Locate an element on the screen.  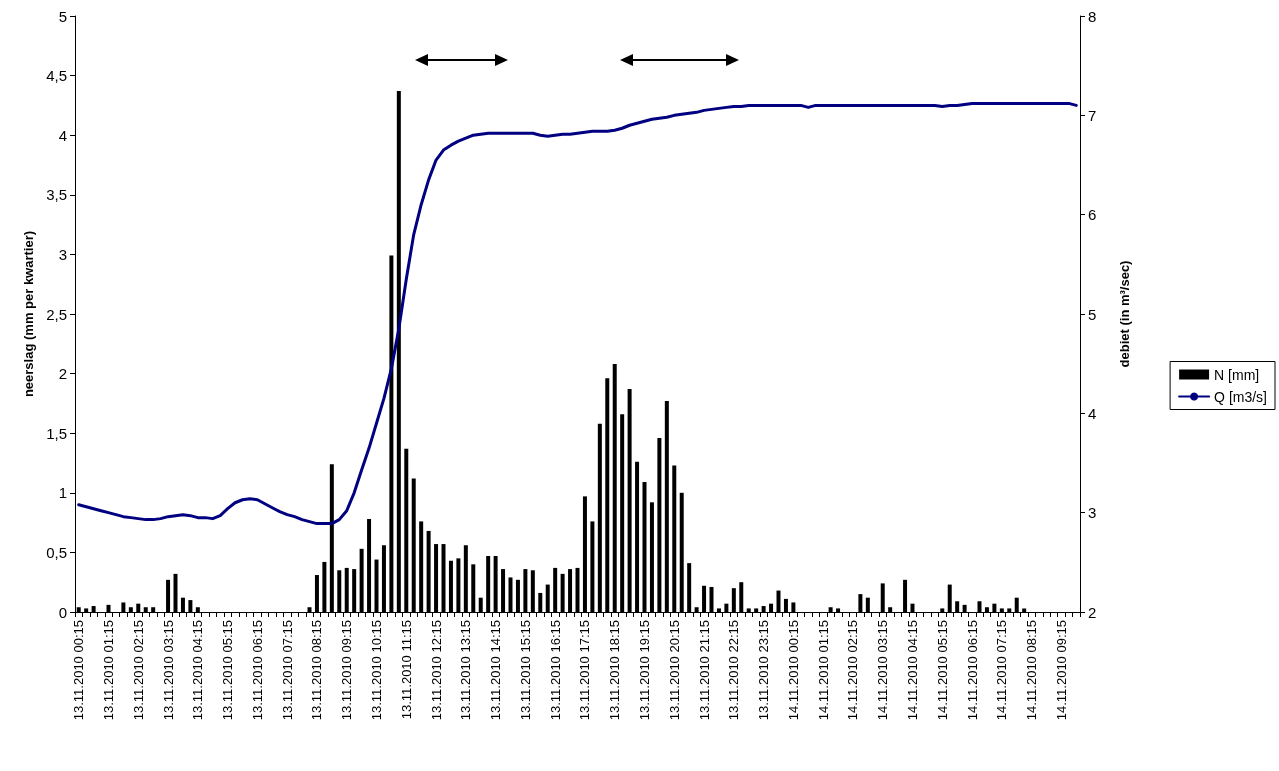
y-tick-label: 4,5 is located at coordinates (56, 76).